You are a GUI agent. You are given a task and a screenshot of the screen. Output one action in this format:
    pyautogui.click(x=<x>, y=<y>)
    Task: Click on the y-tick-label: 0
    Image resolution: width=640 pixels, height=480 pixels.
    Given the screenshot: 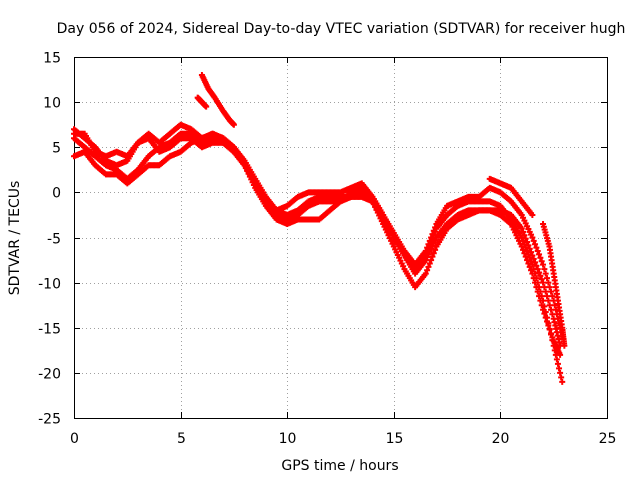 What is the action you would take?
    pyautogui.click(x=56, y=194)
    